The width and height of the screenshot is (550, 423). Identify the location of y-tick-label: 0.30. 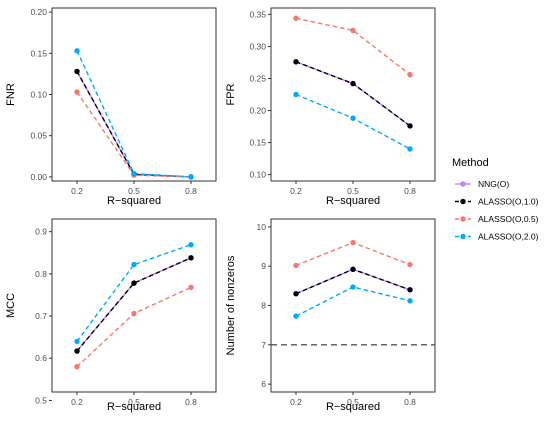
(257, 46).